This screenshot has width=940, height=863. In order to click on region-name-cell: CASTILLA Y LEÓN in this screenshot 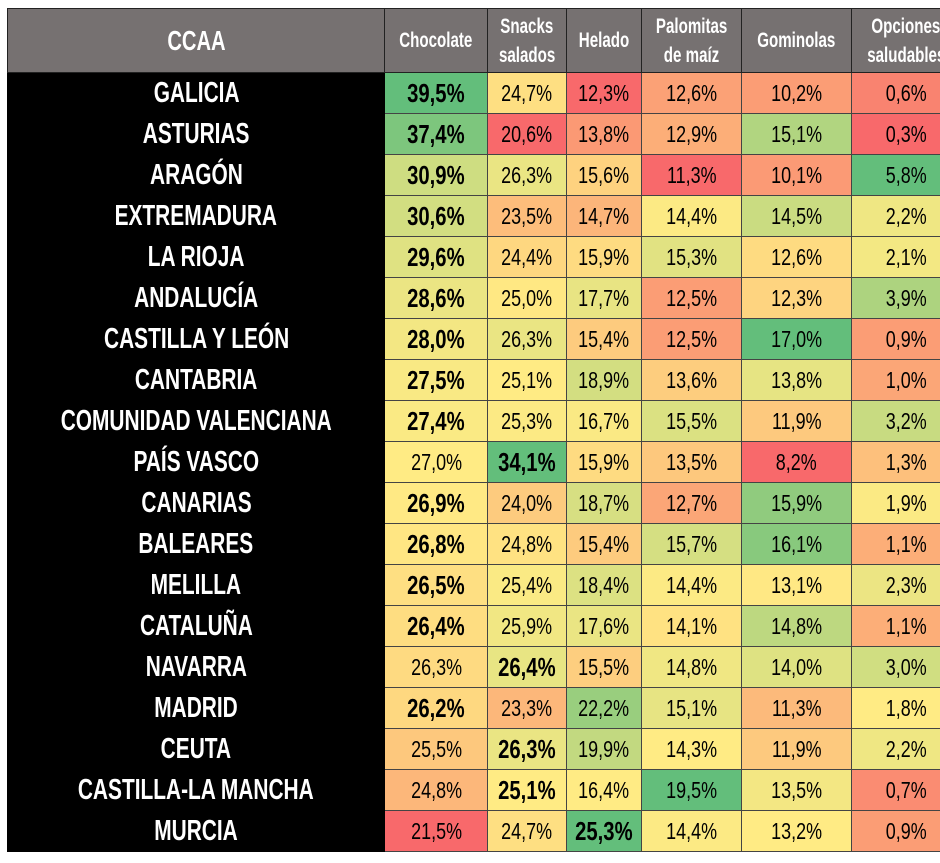, I will do `click(196, 339)`.